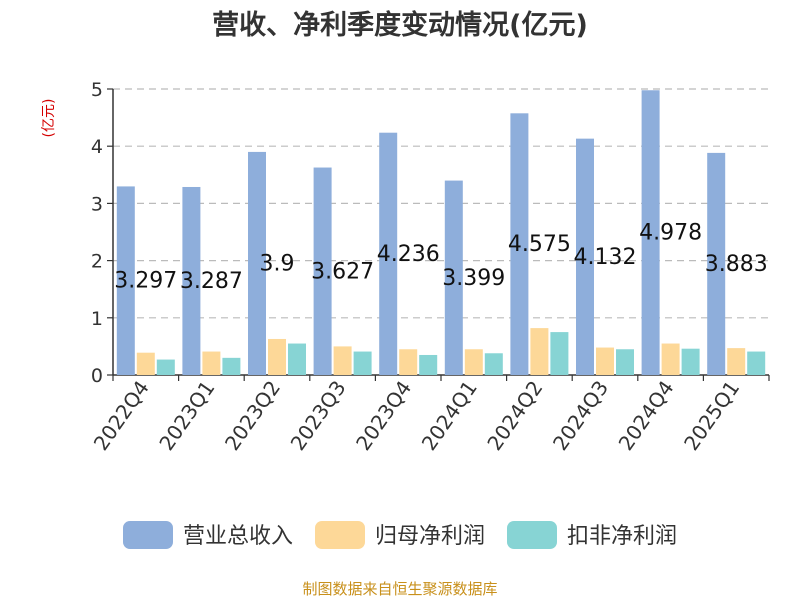 This screenshot has height=600, width=800. I want to click on legend-label: 扣非净利润, so click(622, 536).